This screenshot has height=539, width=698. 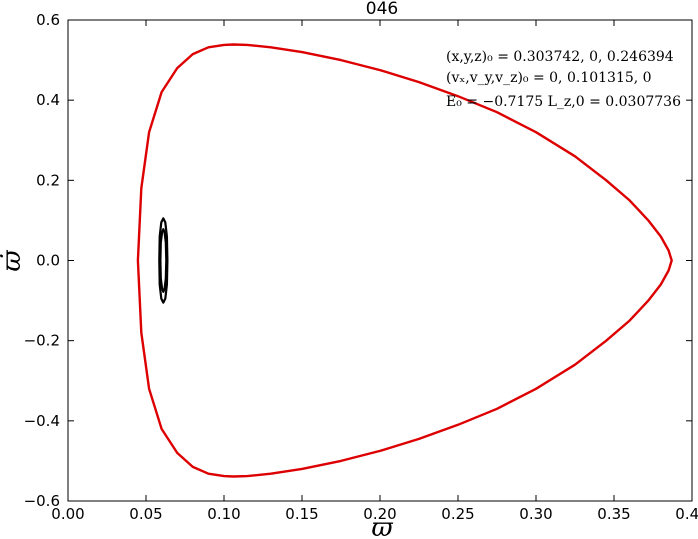 I want to click on annotation-initial-position: (x,y,z)₀ = 0.303742, 0, 0.246394, so click(x=560, y=57).